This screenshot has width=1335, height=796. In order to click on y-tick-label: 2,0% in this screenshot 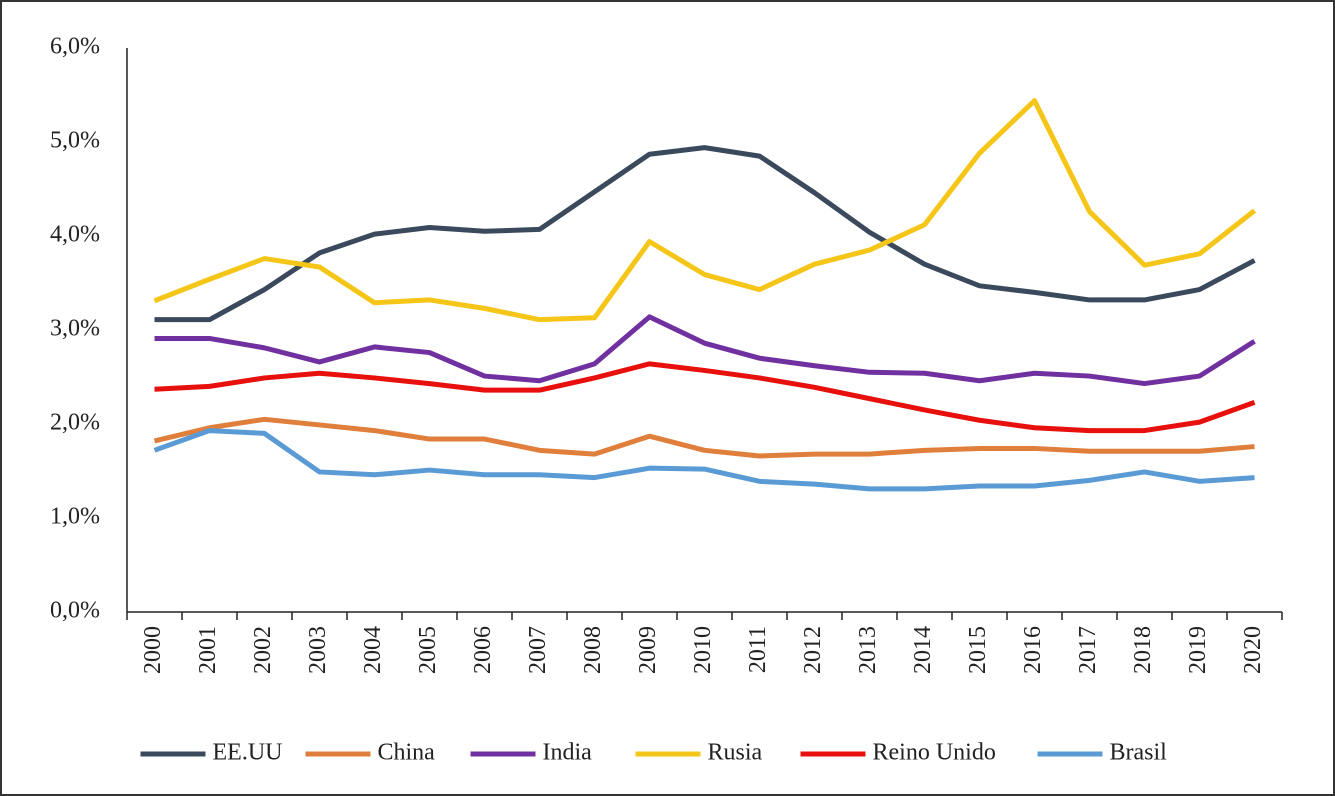, I will do `click(75, 423)`.